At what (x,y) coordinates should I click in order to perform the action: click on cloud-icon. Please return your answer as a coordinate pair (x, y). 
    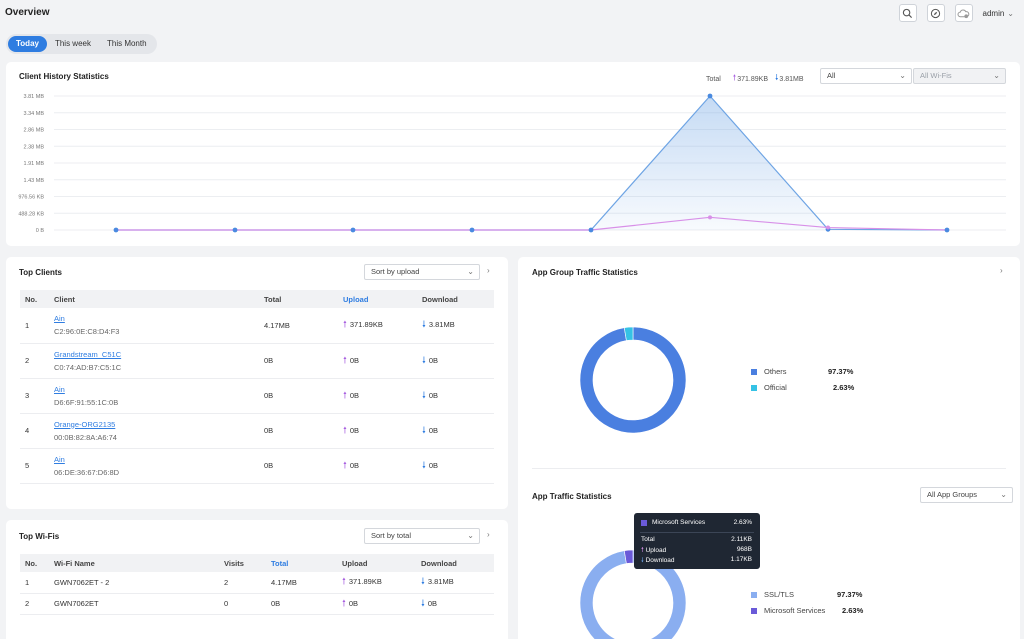
    Looking at the image, I should click on (963, 13).